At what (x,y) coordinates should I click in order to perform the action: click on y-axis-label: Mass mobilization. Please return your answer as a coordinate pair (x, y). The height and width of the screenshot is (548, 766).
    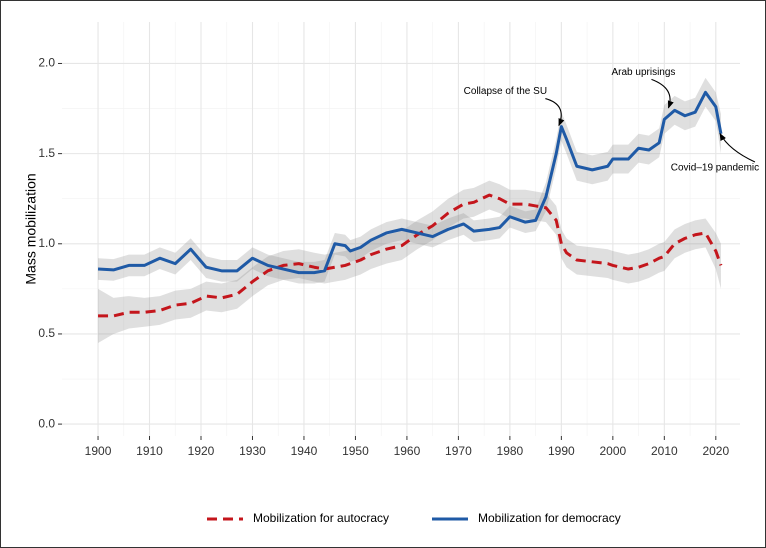
    Looking at the image, I should click on (31, 228).